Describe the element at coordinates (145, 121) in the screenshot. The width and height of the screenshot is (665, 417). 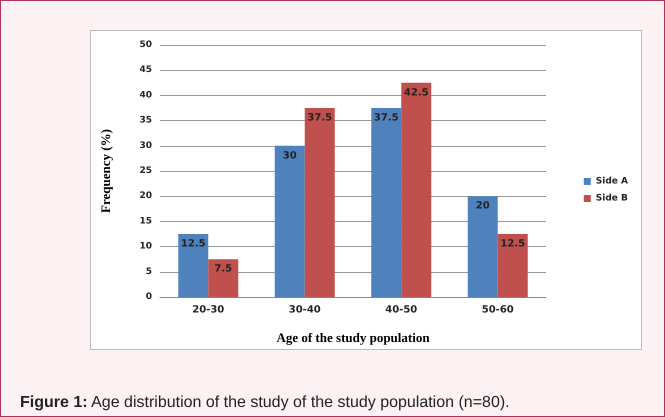
I see `y-tick-label: 35` at that location.